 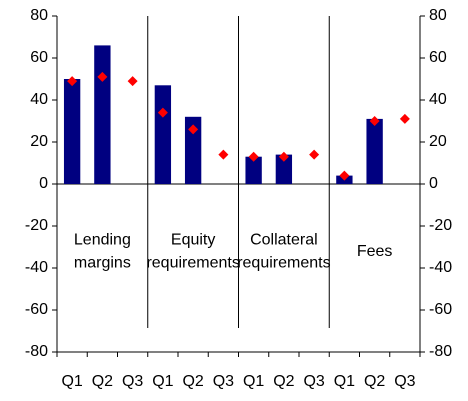 I want to click on y-tick-label: 0, so click(x=43, y=183).